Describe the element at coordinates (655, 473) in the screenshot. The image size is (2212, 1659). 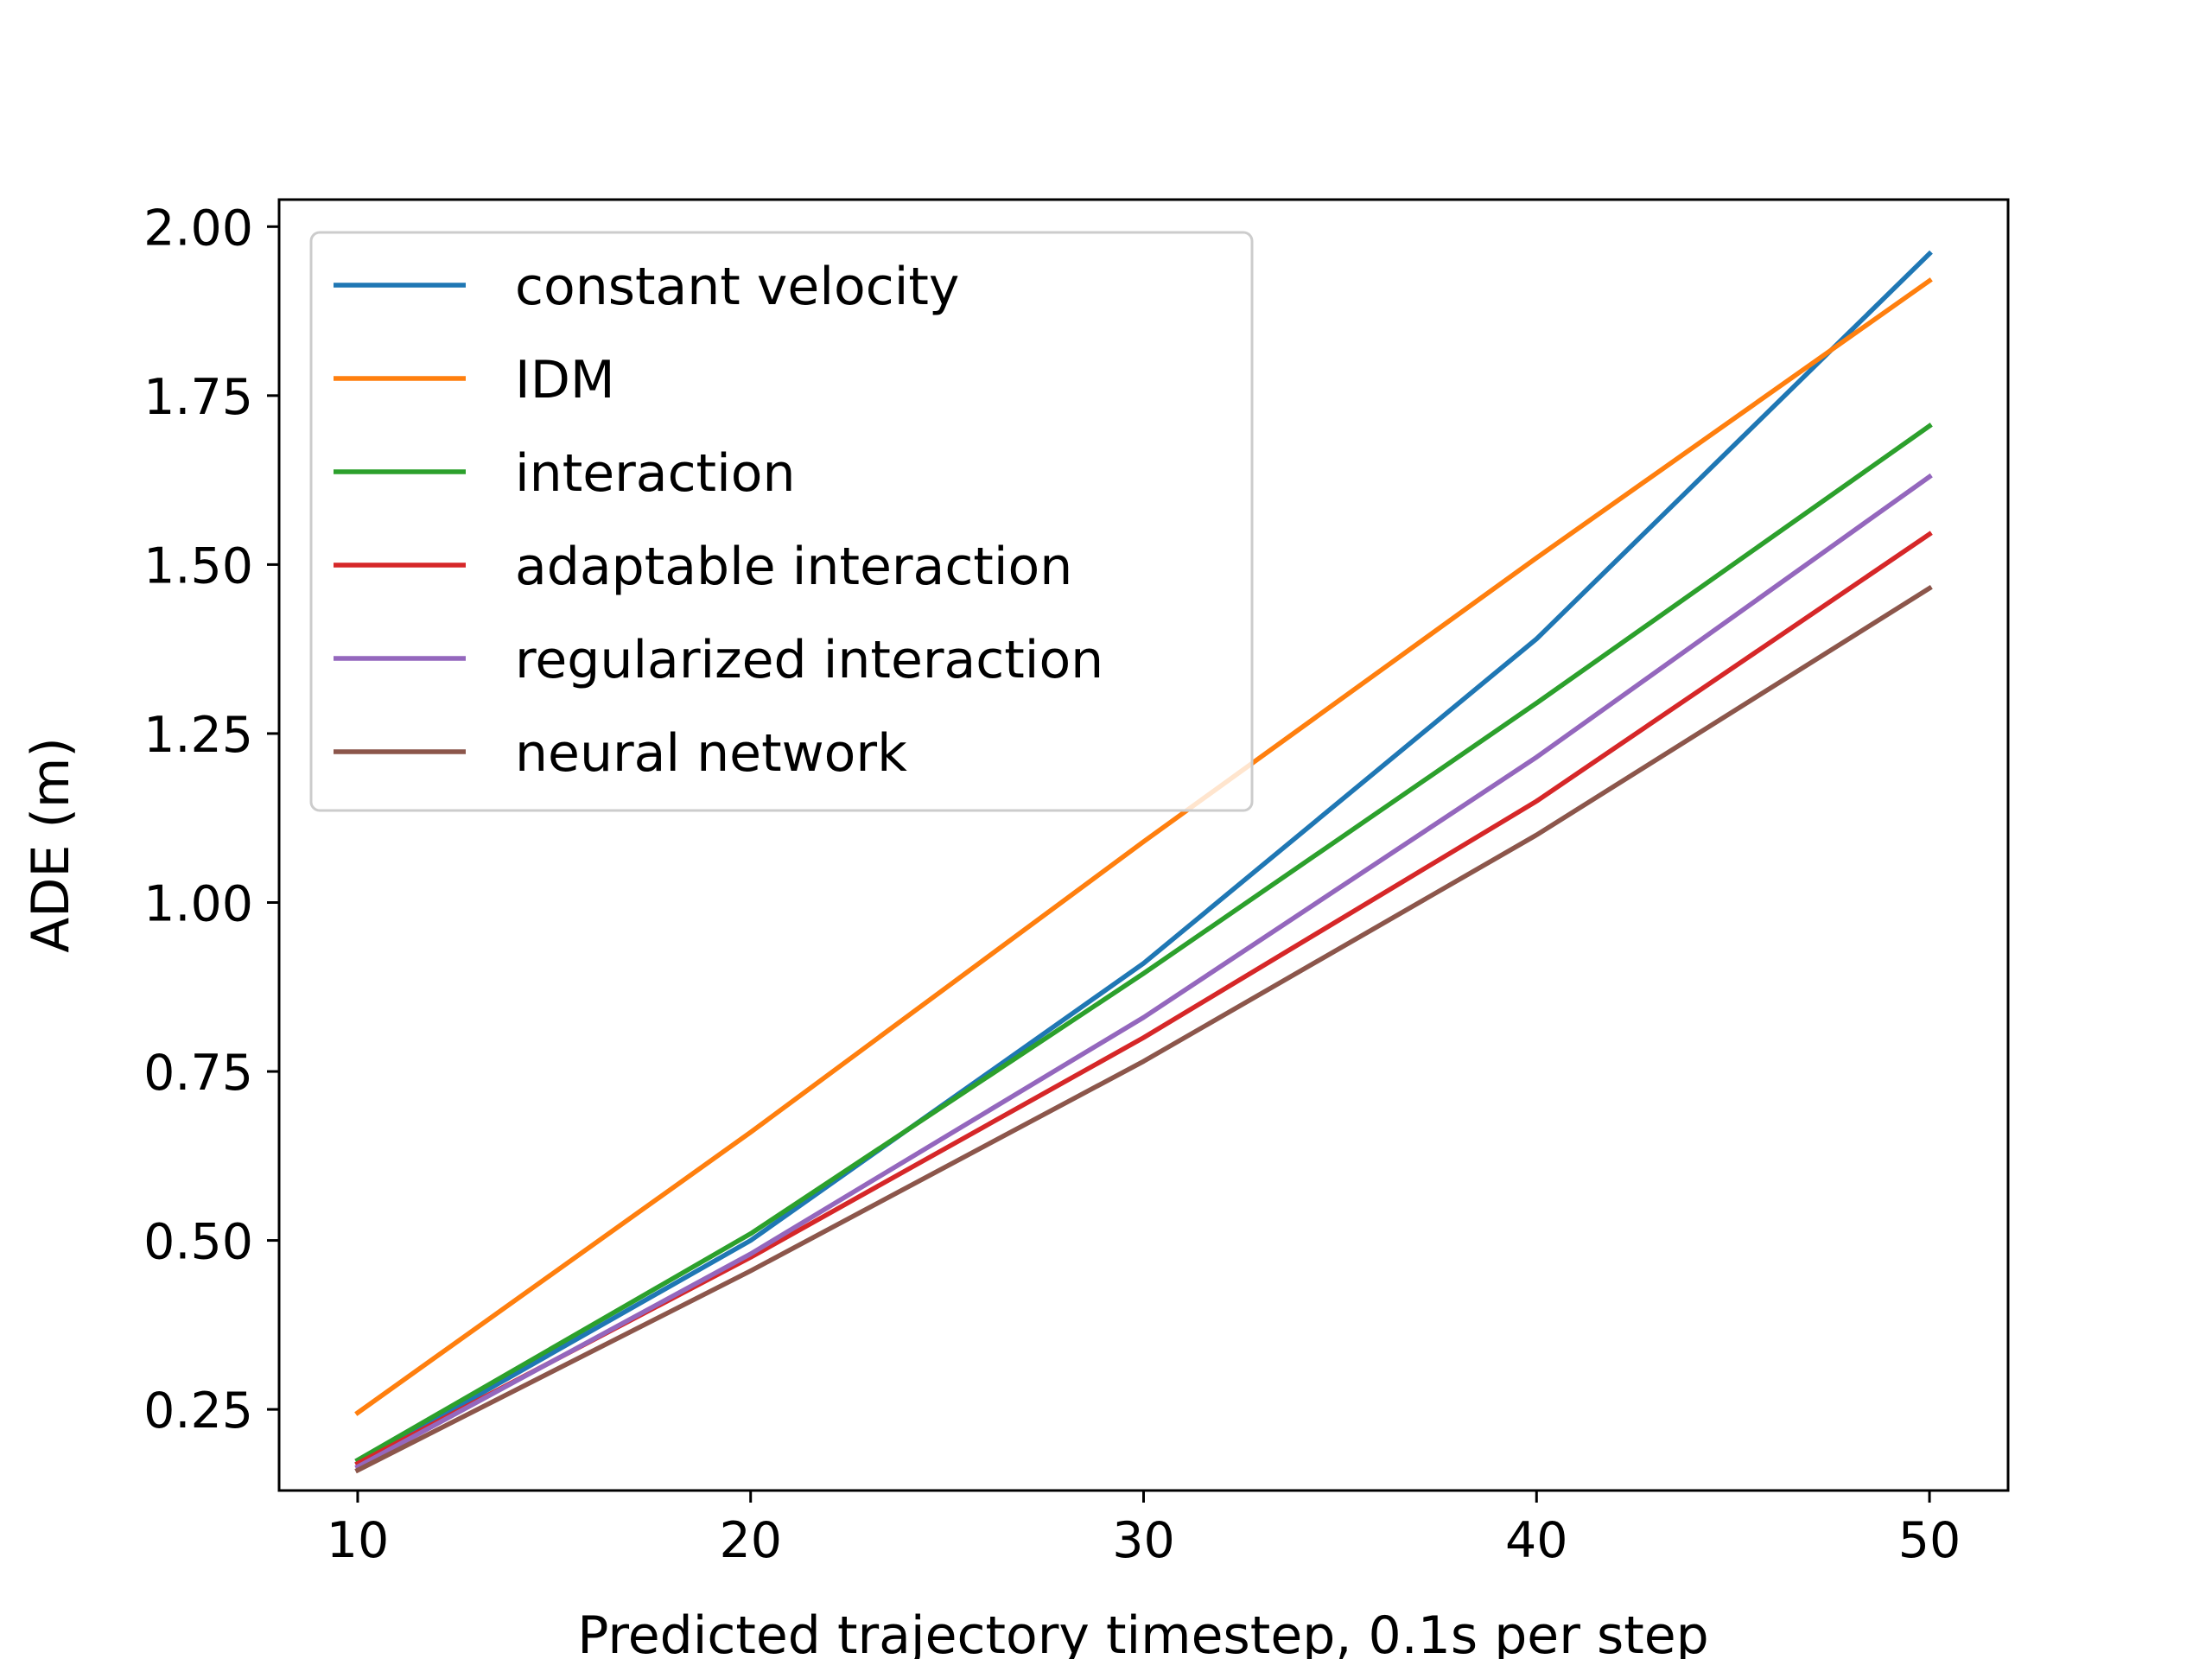
I see `legend-label: interaction` at that location.